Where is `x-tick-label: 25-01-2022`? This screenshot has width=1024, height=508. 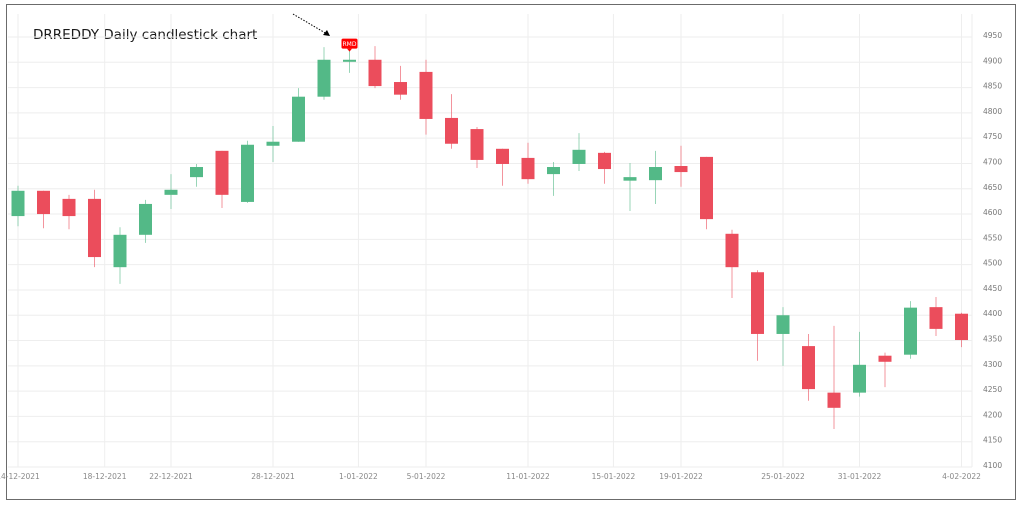
x-tick-label: 25-01-2022 is located at coordinates (783, 476).